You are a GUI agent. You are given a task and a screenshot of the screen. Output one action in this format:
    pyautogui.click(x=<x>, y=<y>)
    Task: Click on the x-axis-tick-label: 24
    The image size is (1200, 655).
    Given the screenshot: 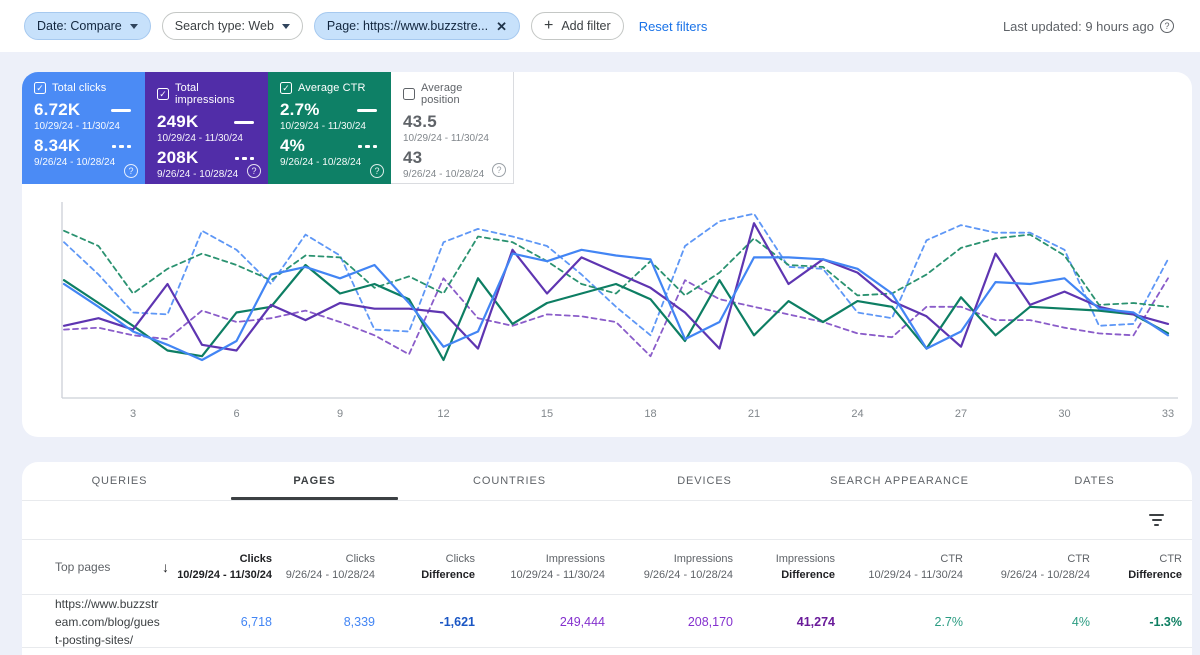 What is the action you would take?
    pyautogui.click(x=857, y=414)
    